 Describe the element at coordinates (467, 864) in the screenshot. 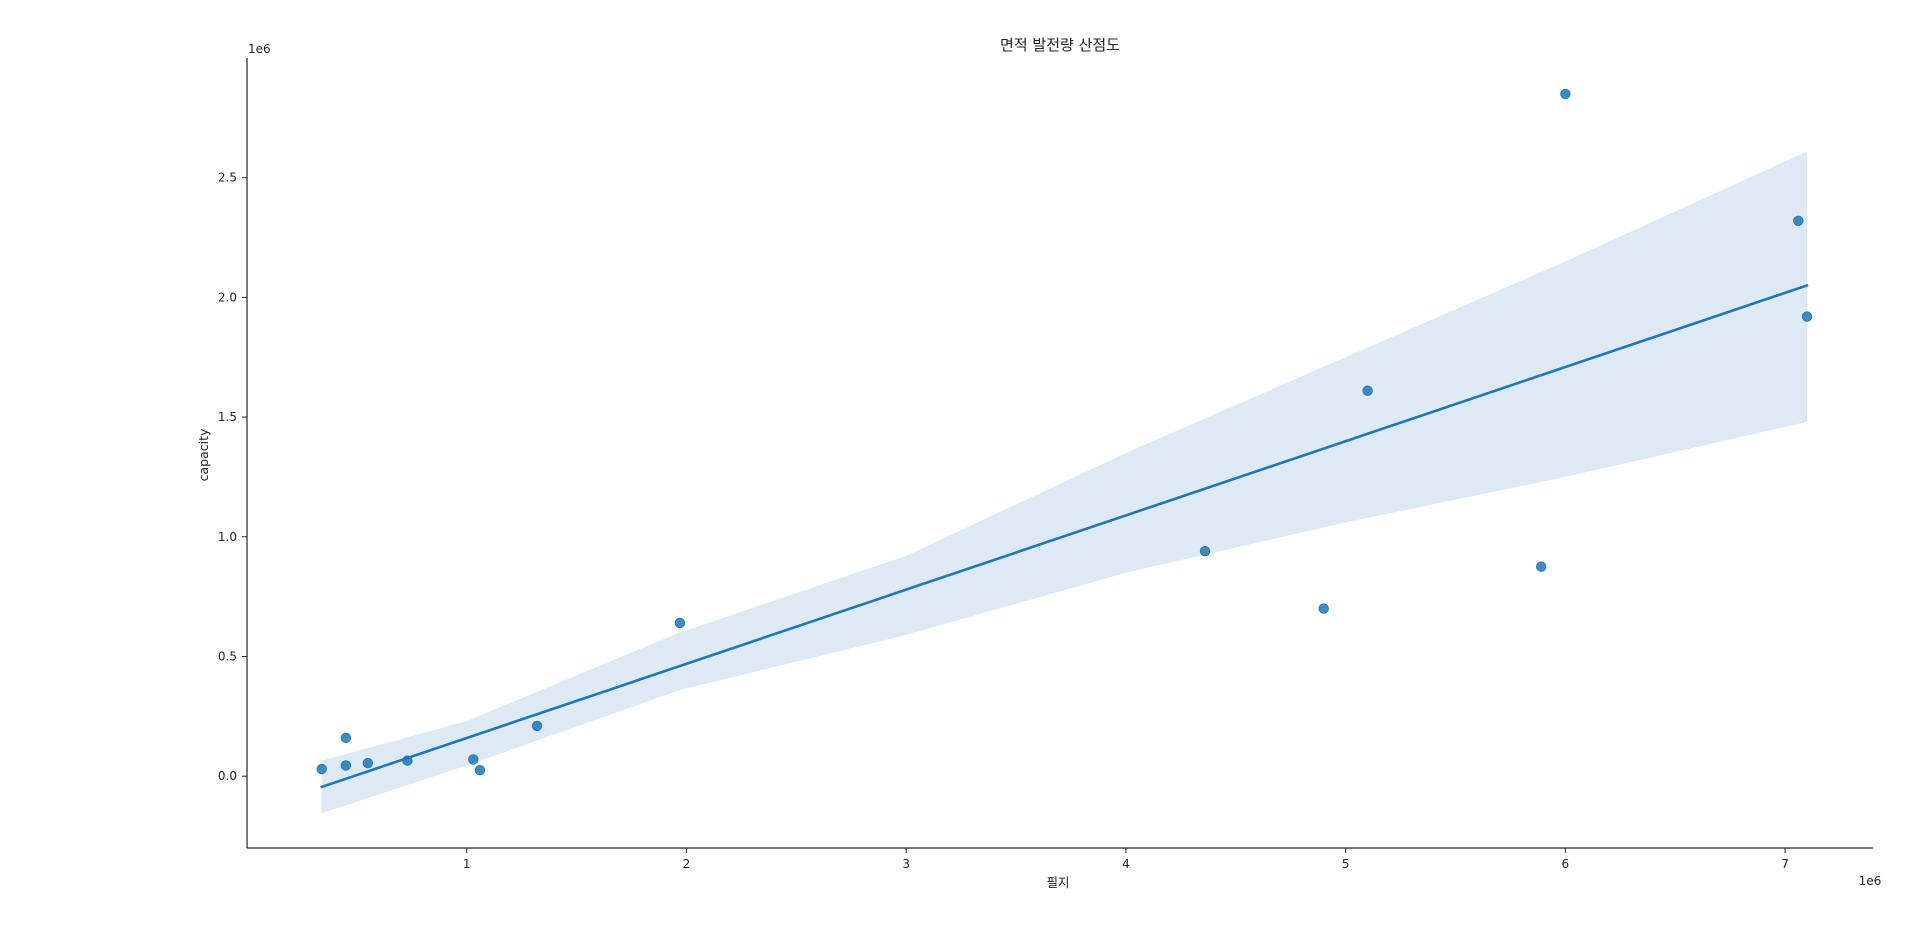

I see `x-tick-label: 1` at that location.